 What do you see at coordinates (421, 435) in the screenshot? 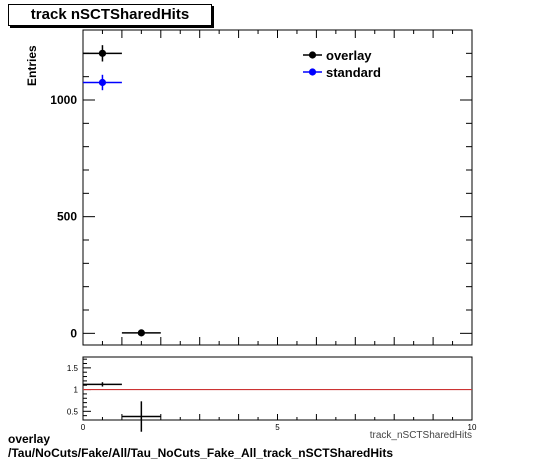
I see `x-axis-label: track_nSCTSharedHits` at bounding box center [421, 435].